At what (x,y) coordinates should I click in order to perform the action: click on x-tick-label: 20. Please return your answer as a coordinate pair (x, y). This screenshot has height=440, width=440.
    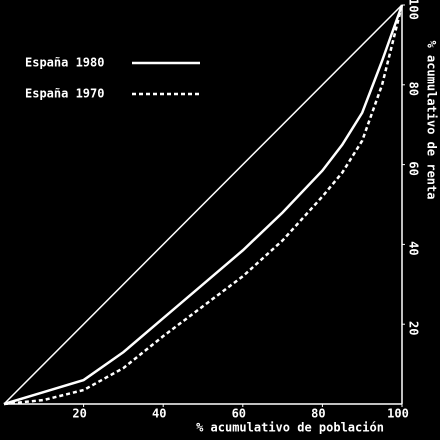
    Looking at the image, I should click on (79, 414).